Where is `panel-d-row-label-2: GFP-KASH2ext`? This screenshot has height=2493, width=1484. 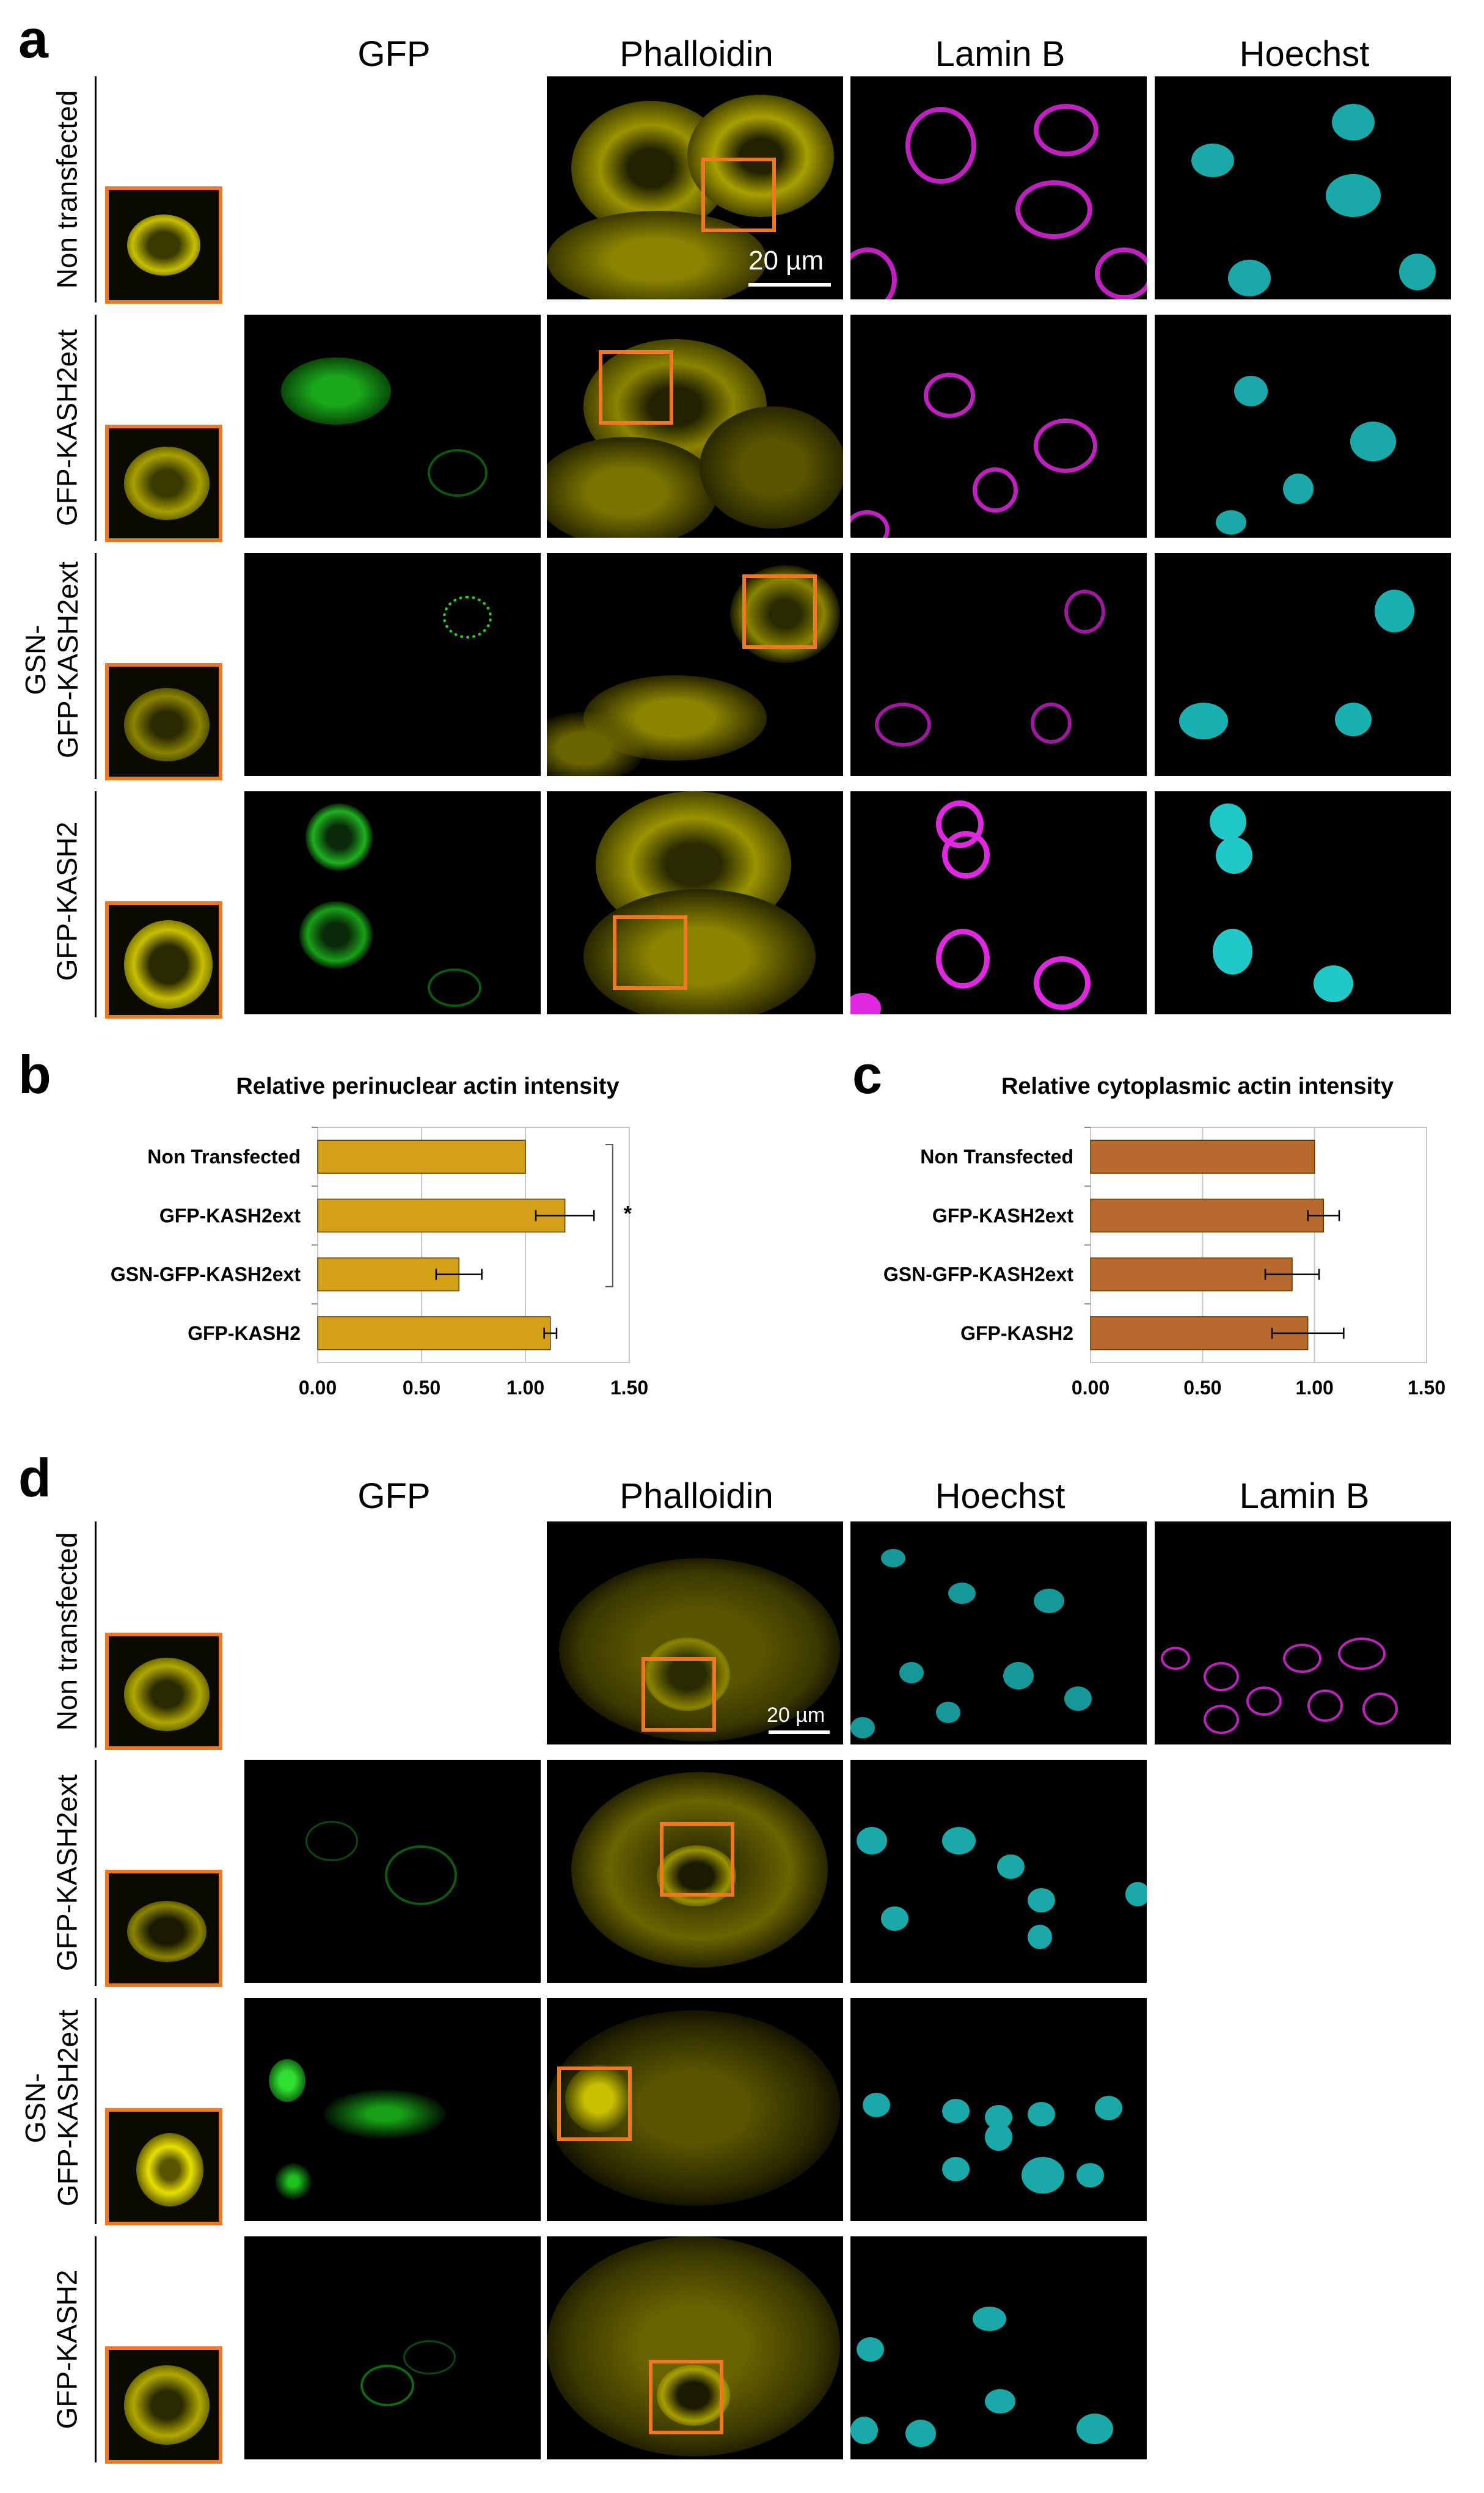 panel-d-row-label-2: GFP-KASH2ext is located at coordinates (67, 1873).